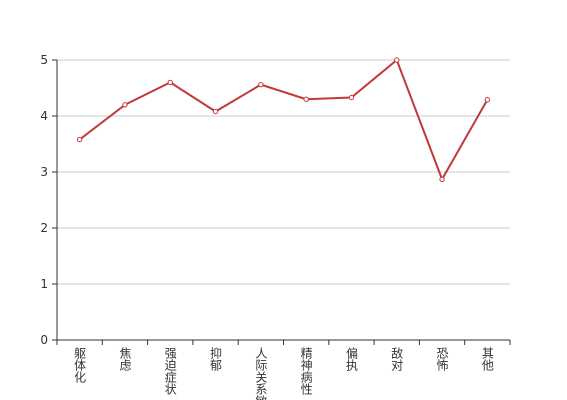 The height and width of the screenshot is (400, 567). Describe the element at coordinates (487, 359) in the screenshot. I see `x-tick-label: 其他` at that location.